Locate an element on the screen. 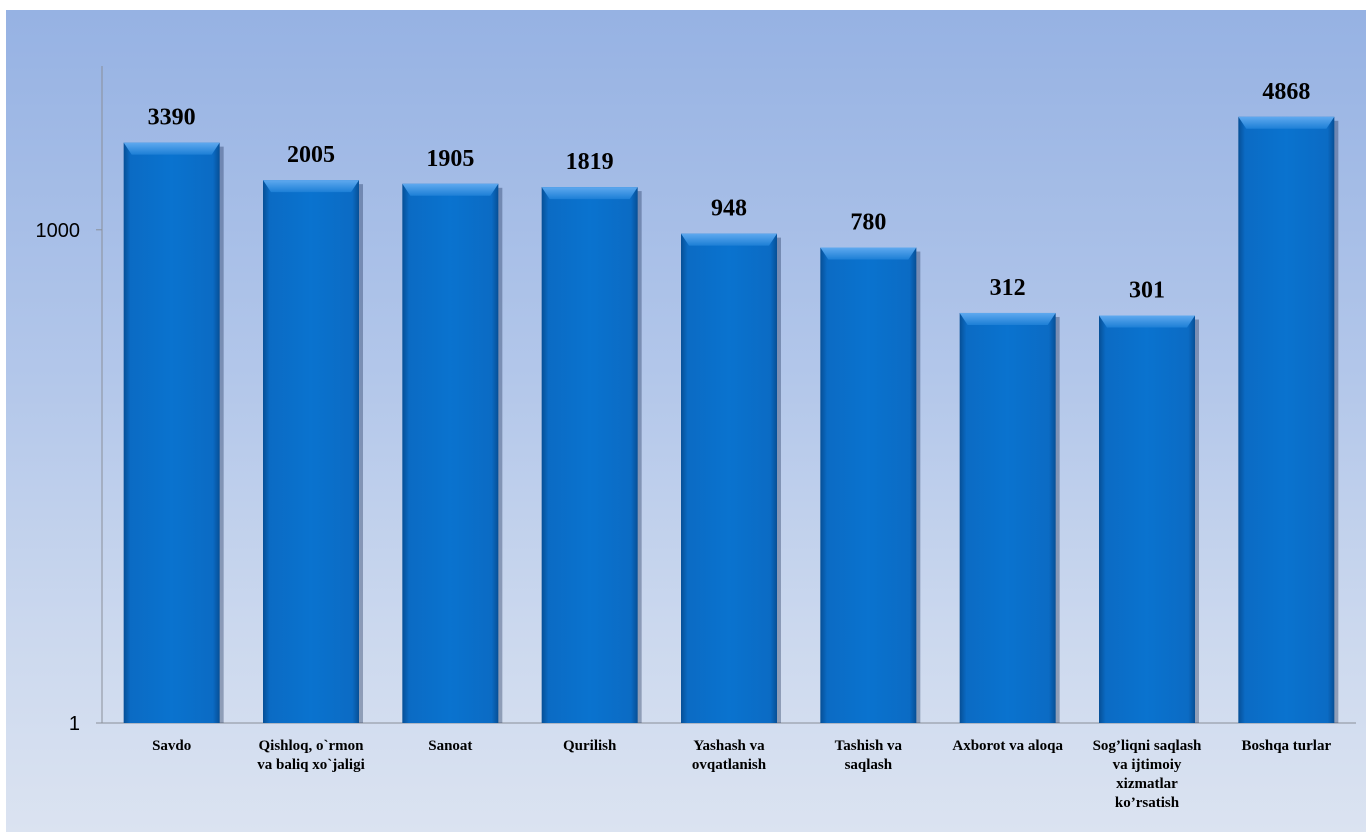  category-label-line: Qishloq, o`rmon is located at coordinates (311, 746).